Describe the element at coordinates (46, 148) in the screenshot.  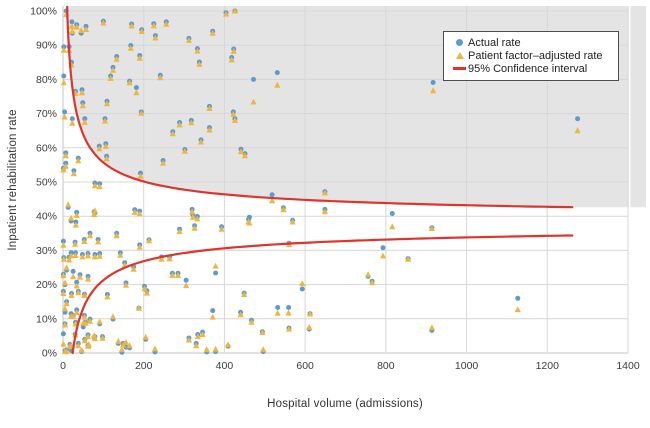
I see `y-tick-label: 60%` at that location.